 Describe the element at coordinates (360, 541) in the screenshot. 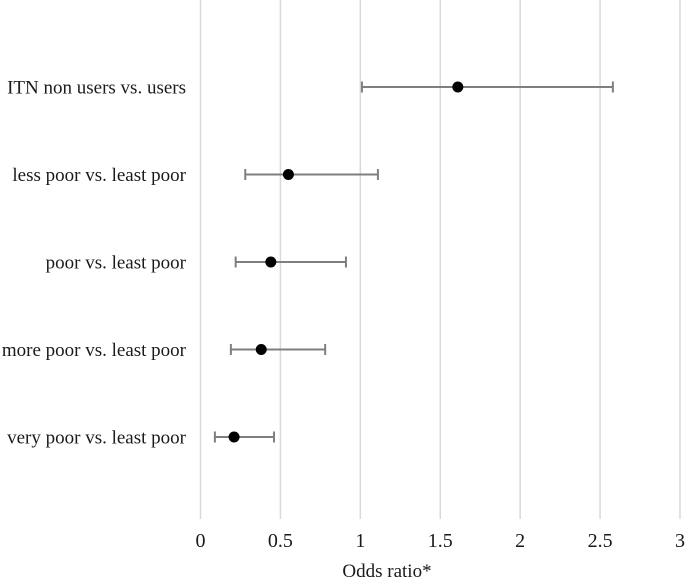

I see `x-tick-label: 1` at that location.